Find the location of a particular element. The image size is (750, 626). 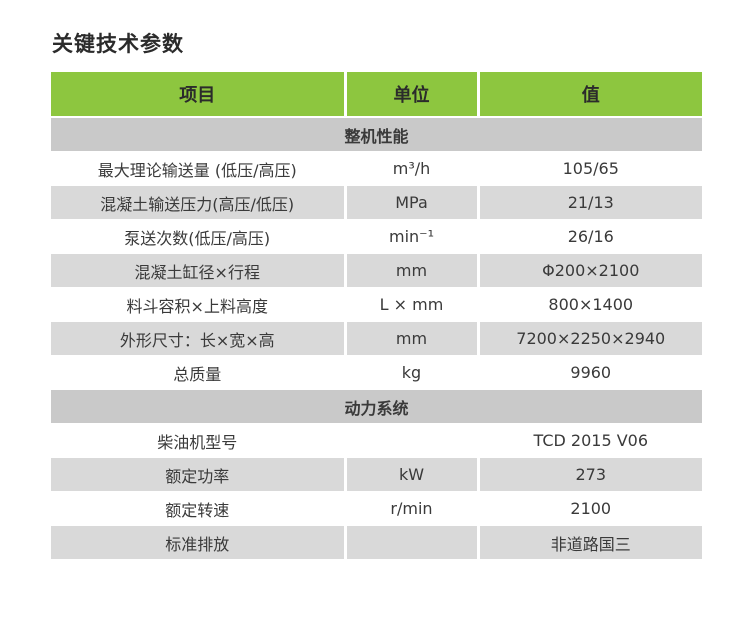

param-name: 额定功率 is located at coordinates (199, 474).